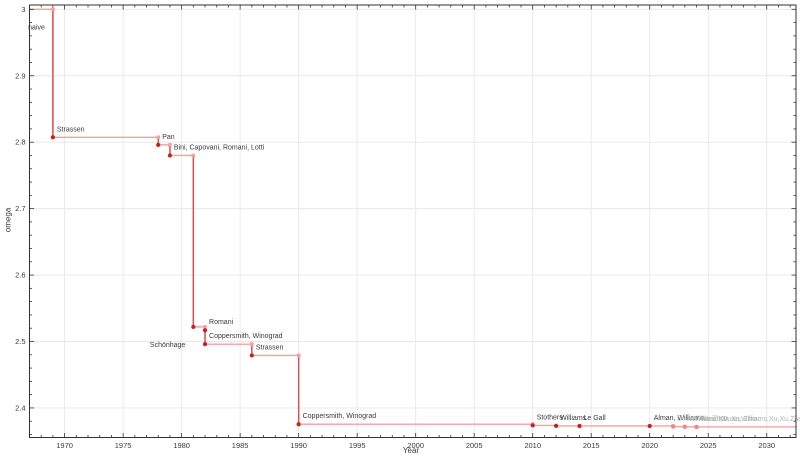  Describe the element at coordinates (8, 220) in the screenshot. I see `y-axis-label: omega` at that location.